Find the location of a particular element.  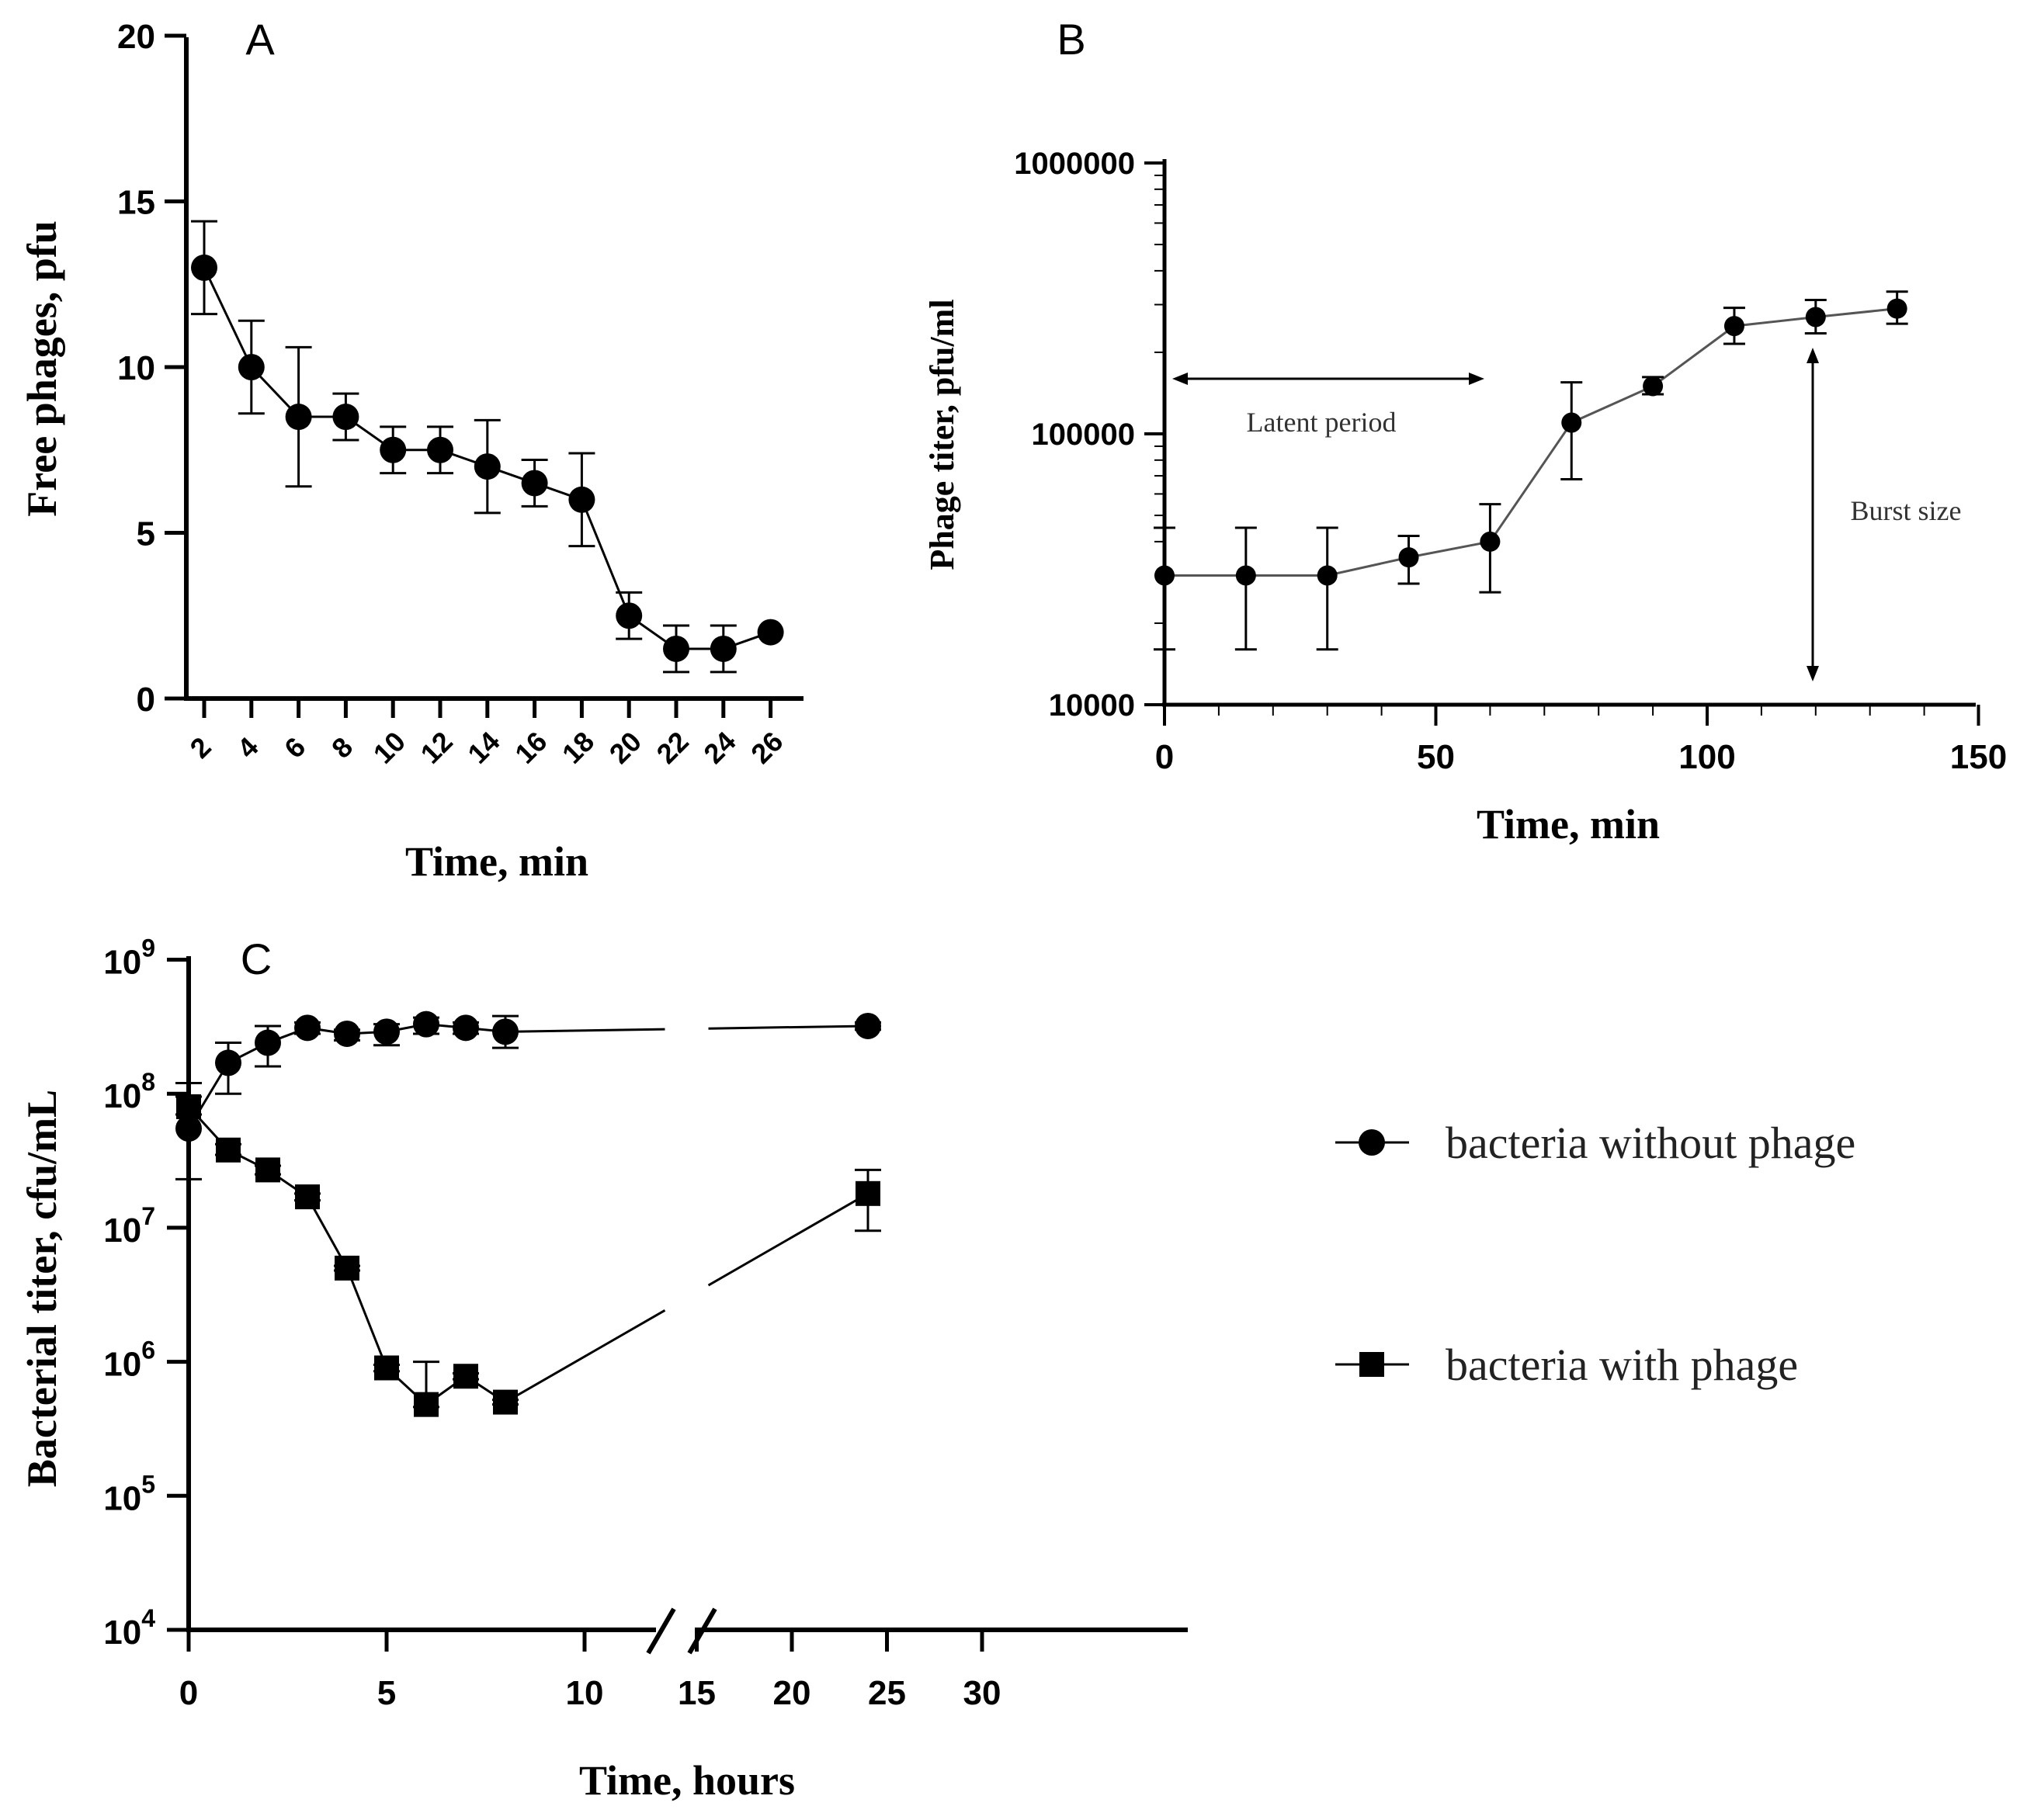

panel-a-y-tick-label: 10 is located at coordinates (136, 368).